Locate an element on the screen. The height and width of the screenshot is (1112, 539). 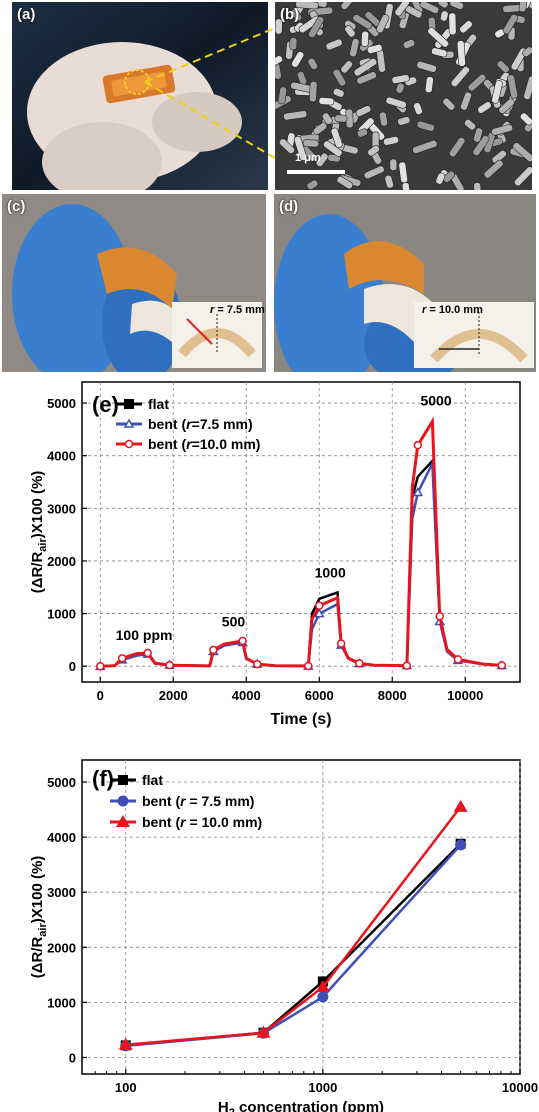
peak-annotation: 100 ppm is located at coordinates (144, 635).